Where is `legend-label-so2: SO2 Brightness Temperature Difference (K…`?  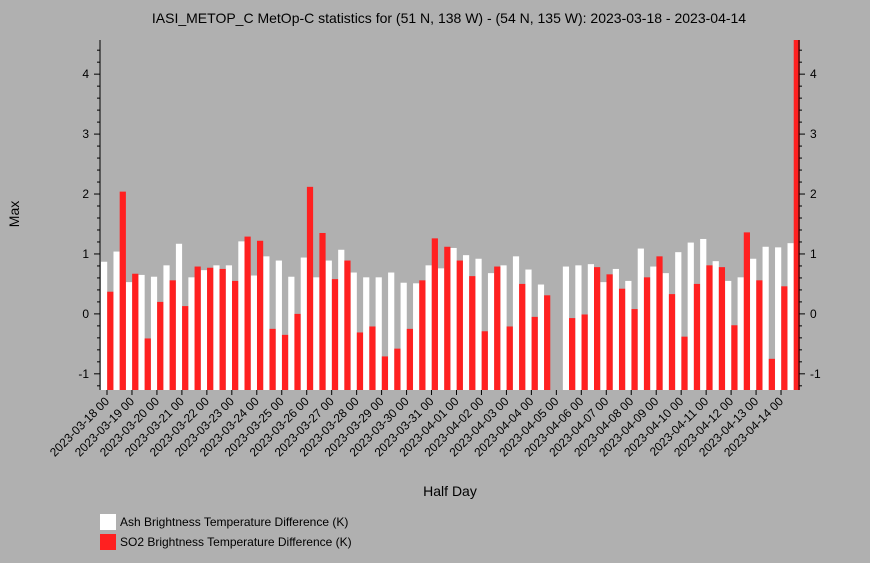
legend-label-so2: SO2 Brightness Temperature Difference (K… is located at coordinates (236, 542).